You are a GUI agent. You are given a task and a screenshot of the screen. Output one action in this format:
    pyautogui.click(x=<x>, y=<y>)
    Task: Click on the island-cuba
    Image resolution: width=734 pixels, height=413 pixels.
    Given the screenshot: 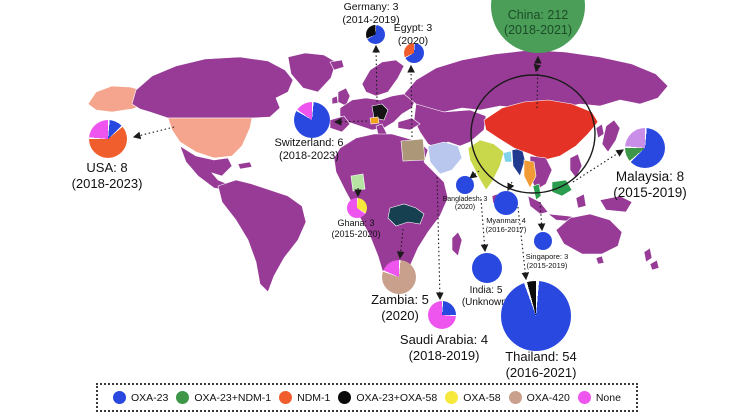 What is the action you would take?
    pyautogui.click(x=245, y=165)
    